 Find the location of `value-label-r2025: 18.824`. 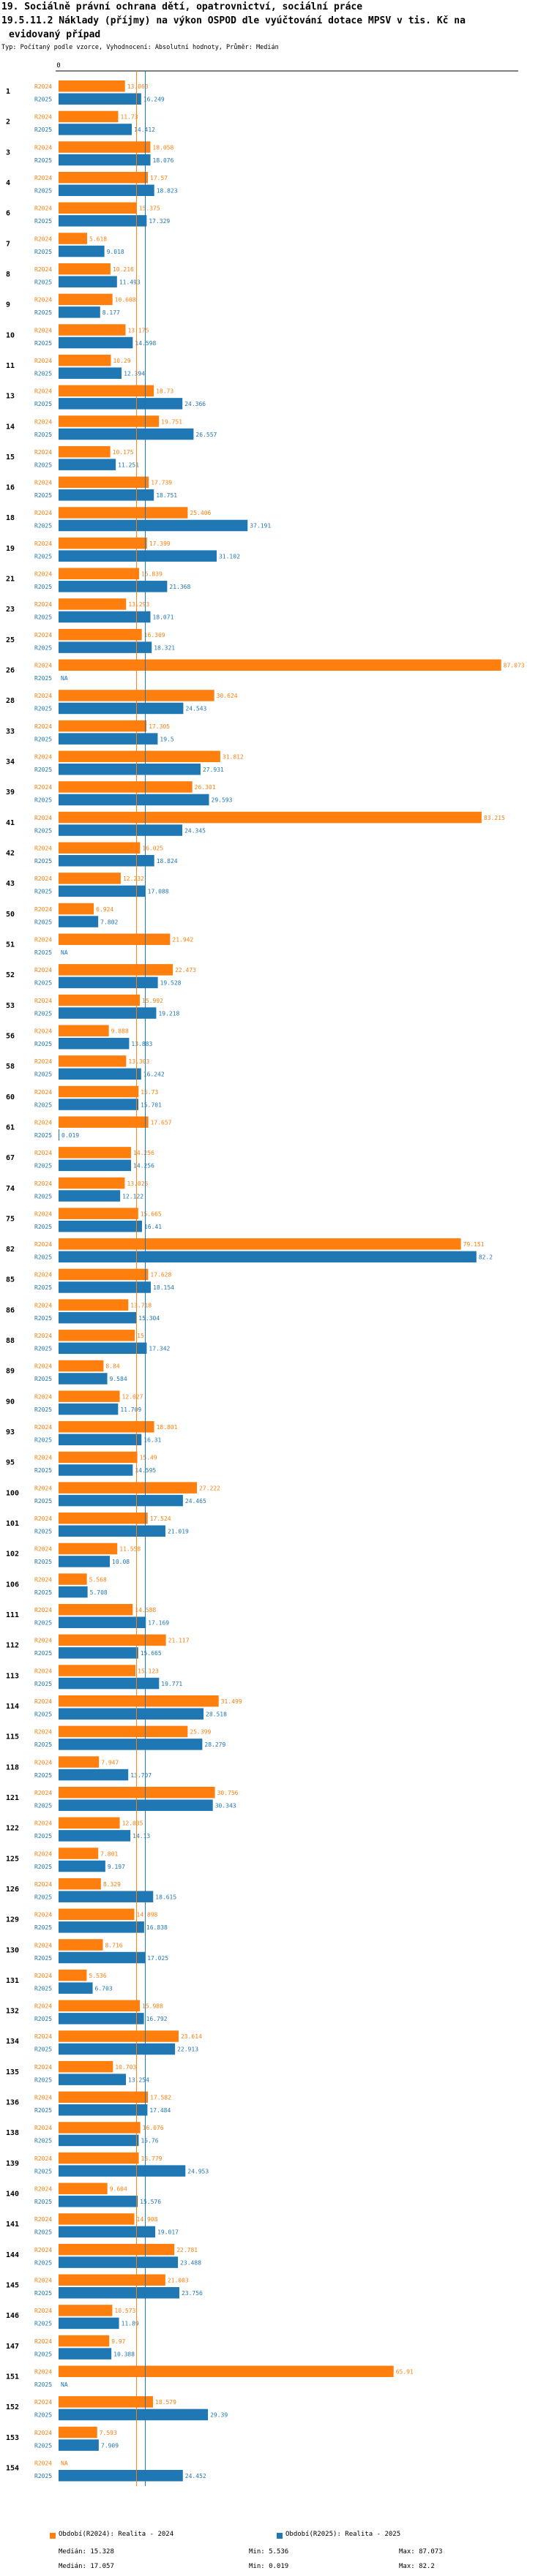

value-label-r2025: 18.824 is located at coordinates (167, 861).